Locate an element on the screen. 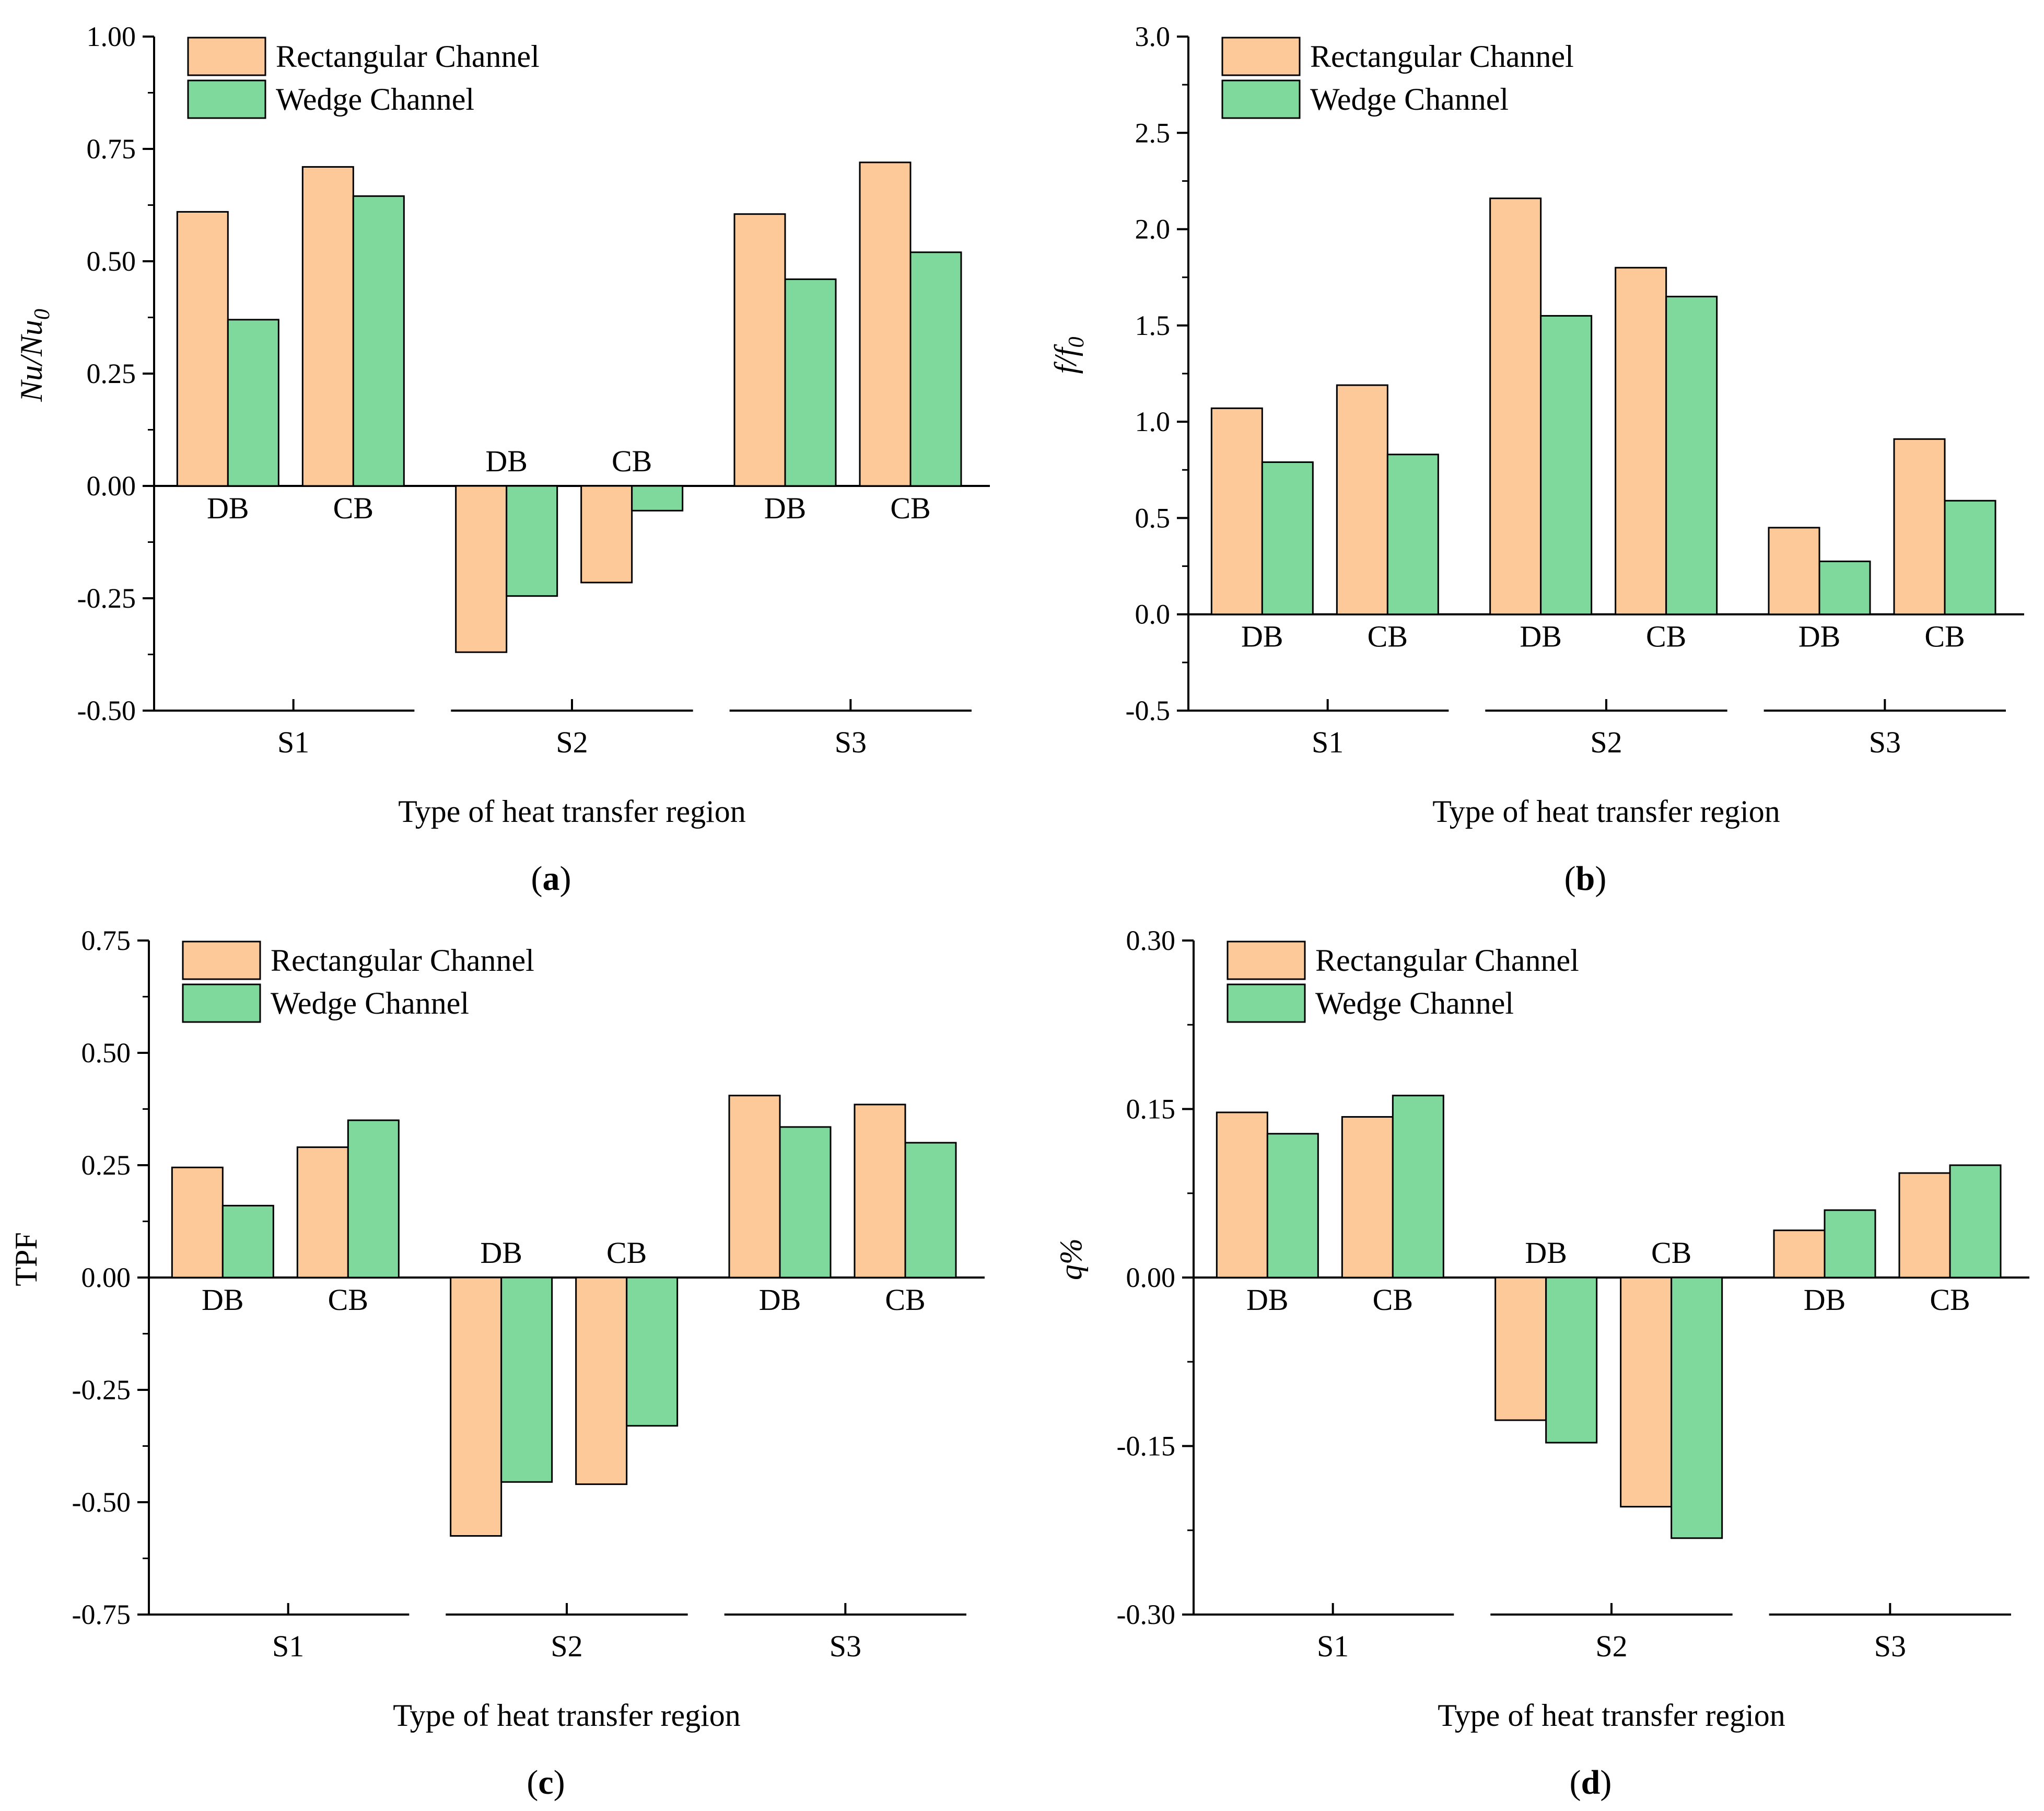 The width and height of the screenshot is (2044, 1811). y-tick-label: 0.5 is located at coordinates (1153, 517).